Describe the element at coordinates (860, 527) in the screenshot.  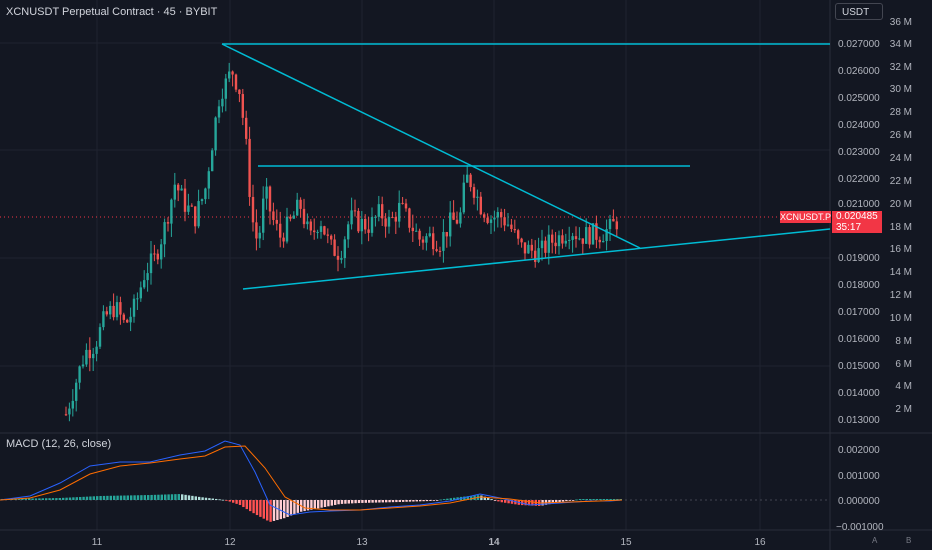
I see `macd-axis-label: −0.001000` at that location.